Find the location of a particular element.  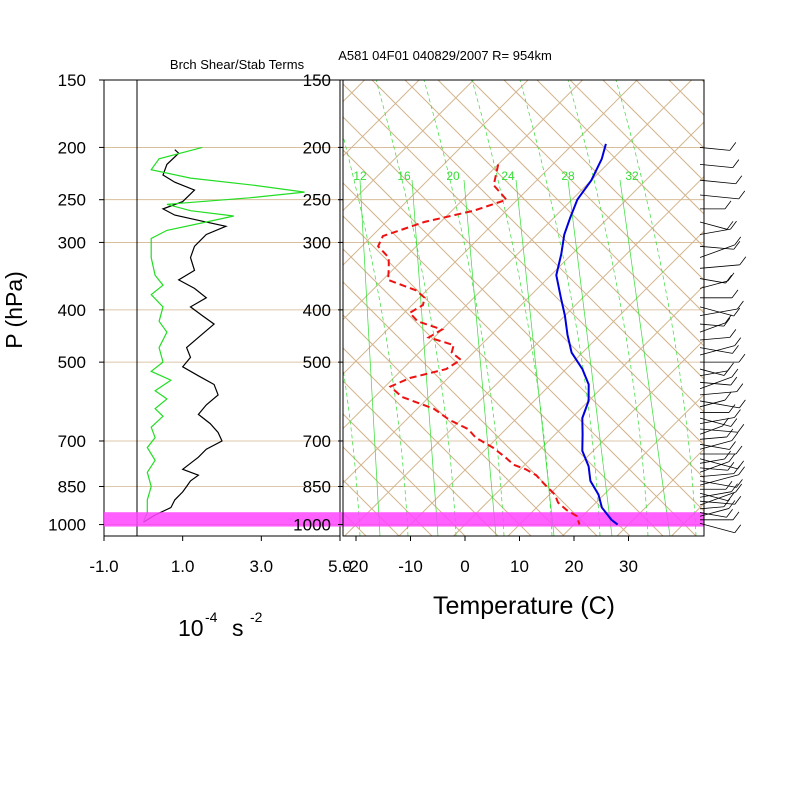

skewt-xtick-label-10: 10 is located at coordinates (519, 566).